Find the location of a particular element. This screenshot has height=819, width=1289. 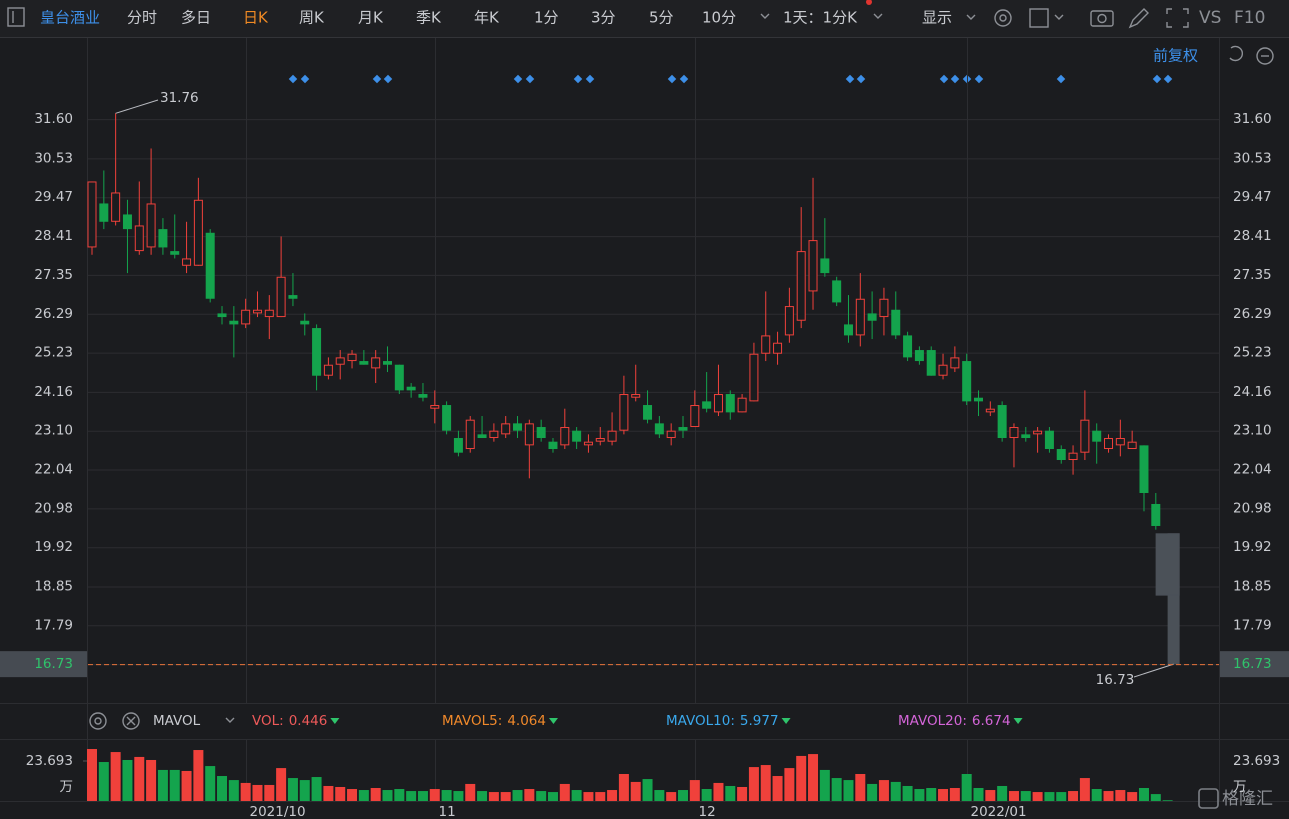

x-tick-label: 2021/10 is located at coordinates (278, 811).